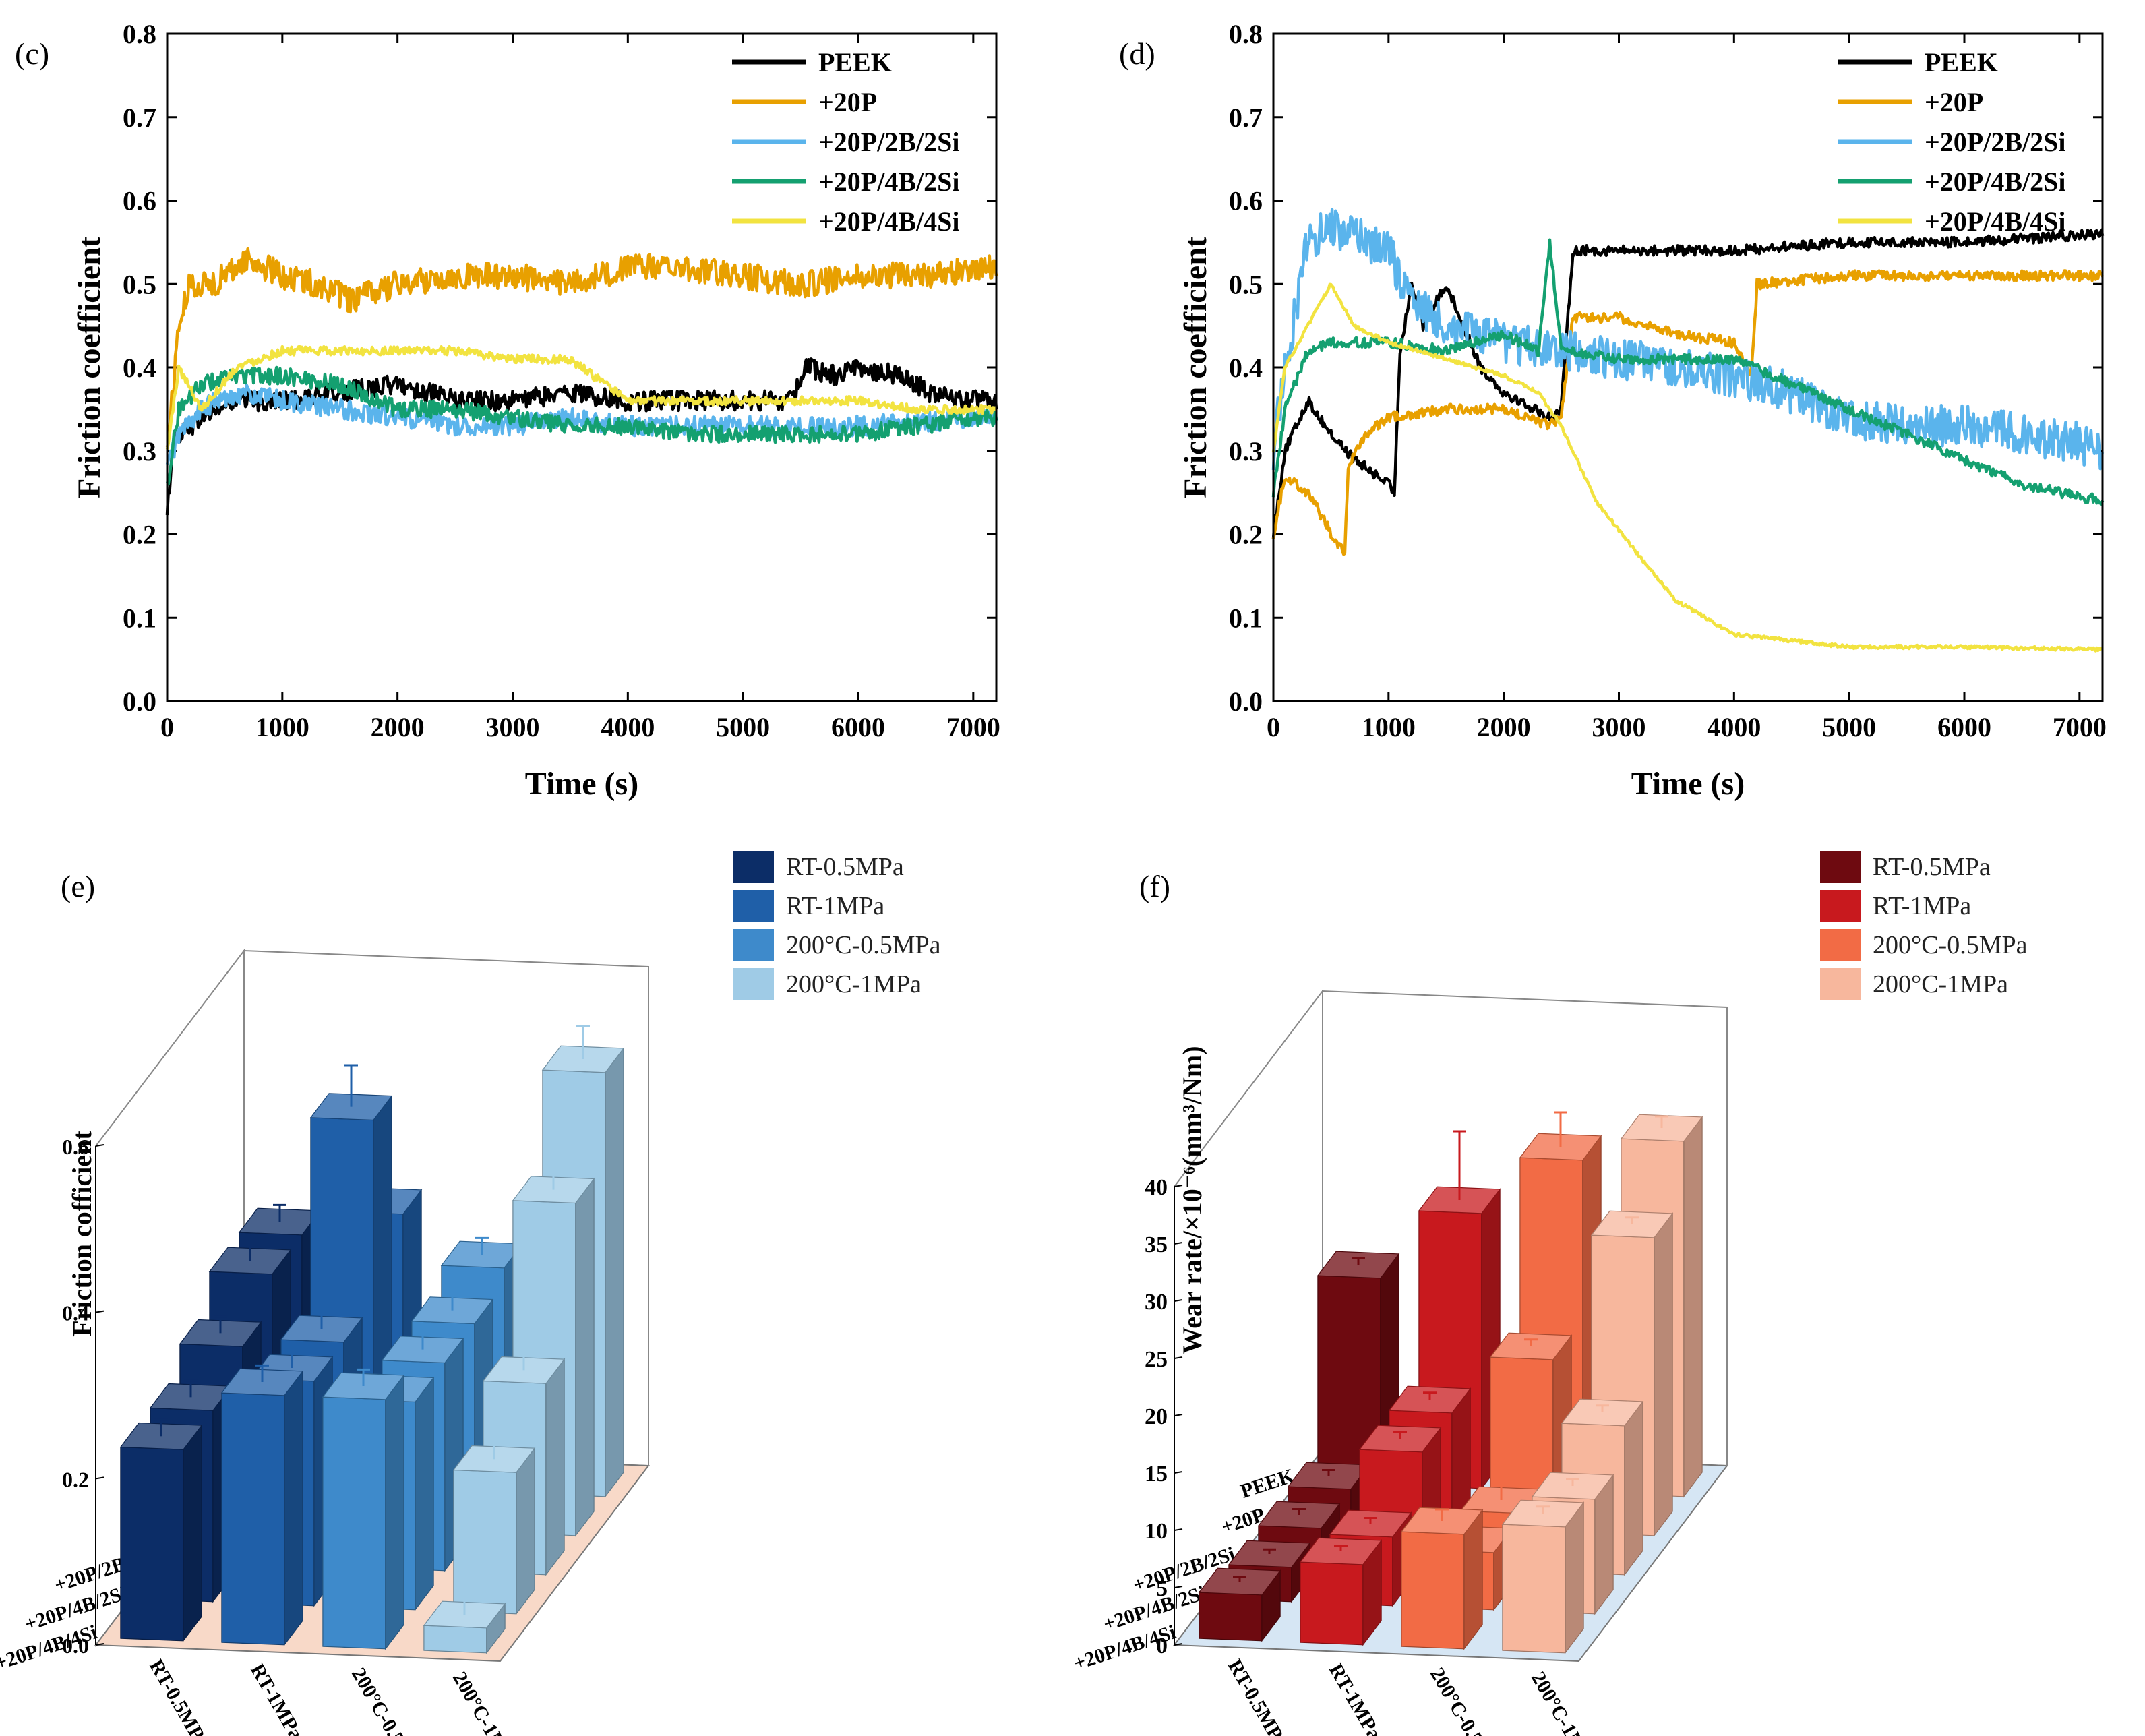 This screenshot has height=1736, width=2145. What do you see at coordinates (75, 1313) in the screenshot?
I see `z-tick-label: 0.4` at bounding box center [75, 1313].